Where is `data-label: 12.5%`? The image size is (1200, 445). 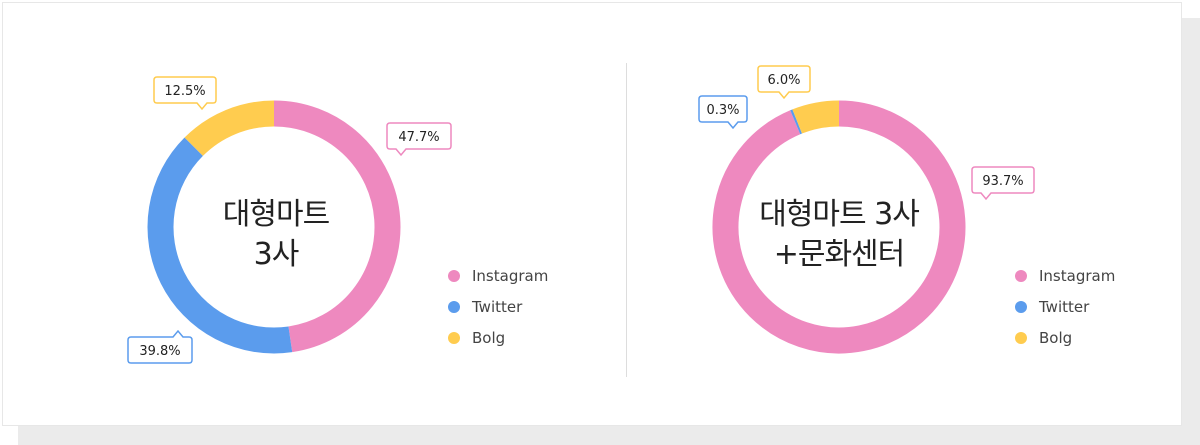
data-label: 12.5% is located at coordinates (184, 91).